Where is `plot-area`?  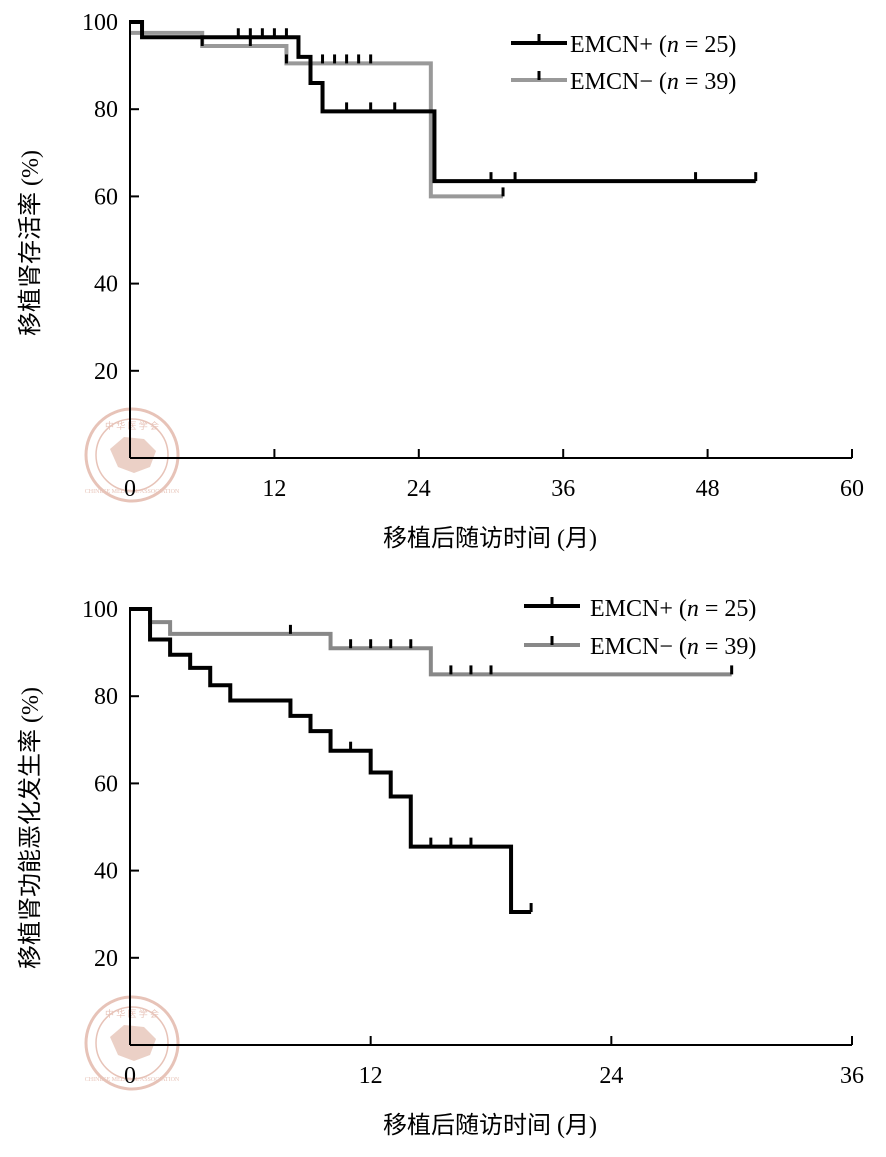
plot-area is located at coordinates (444, 109).